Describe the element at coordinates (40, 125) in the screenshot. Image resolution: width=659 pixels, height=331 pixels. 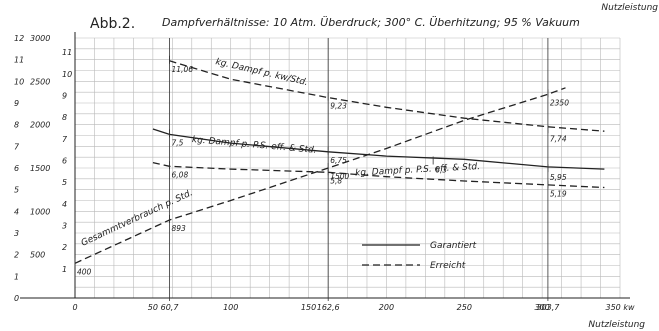
I see `y-tick-label: 2000` at that location.